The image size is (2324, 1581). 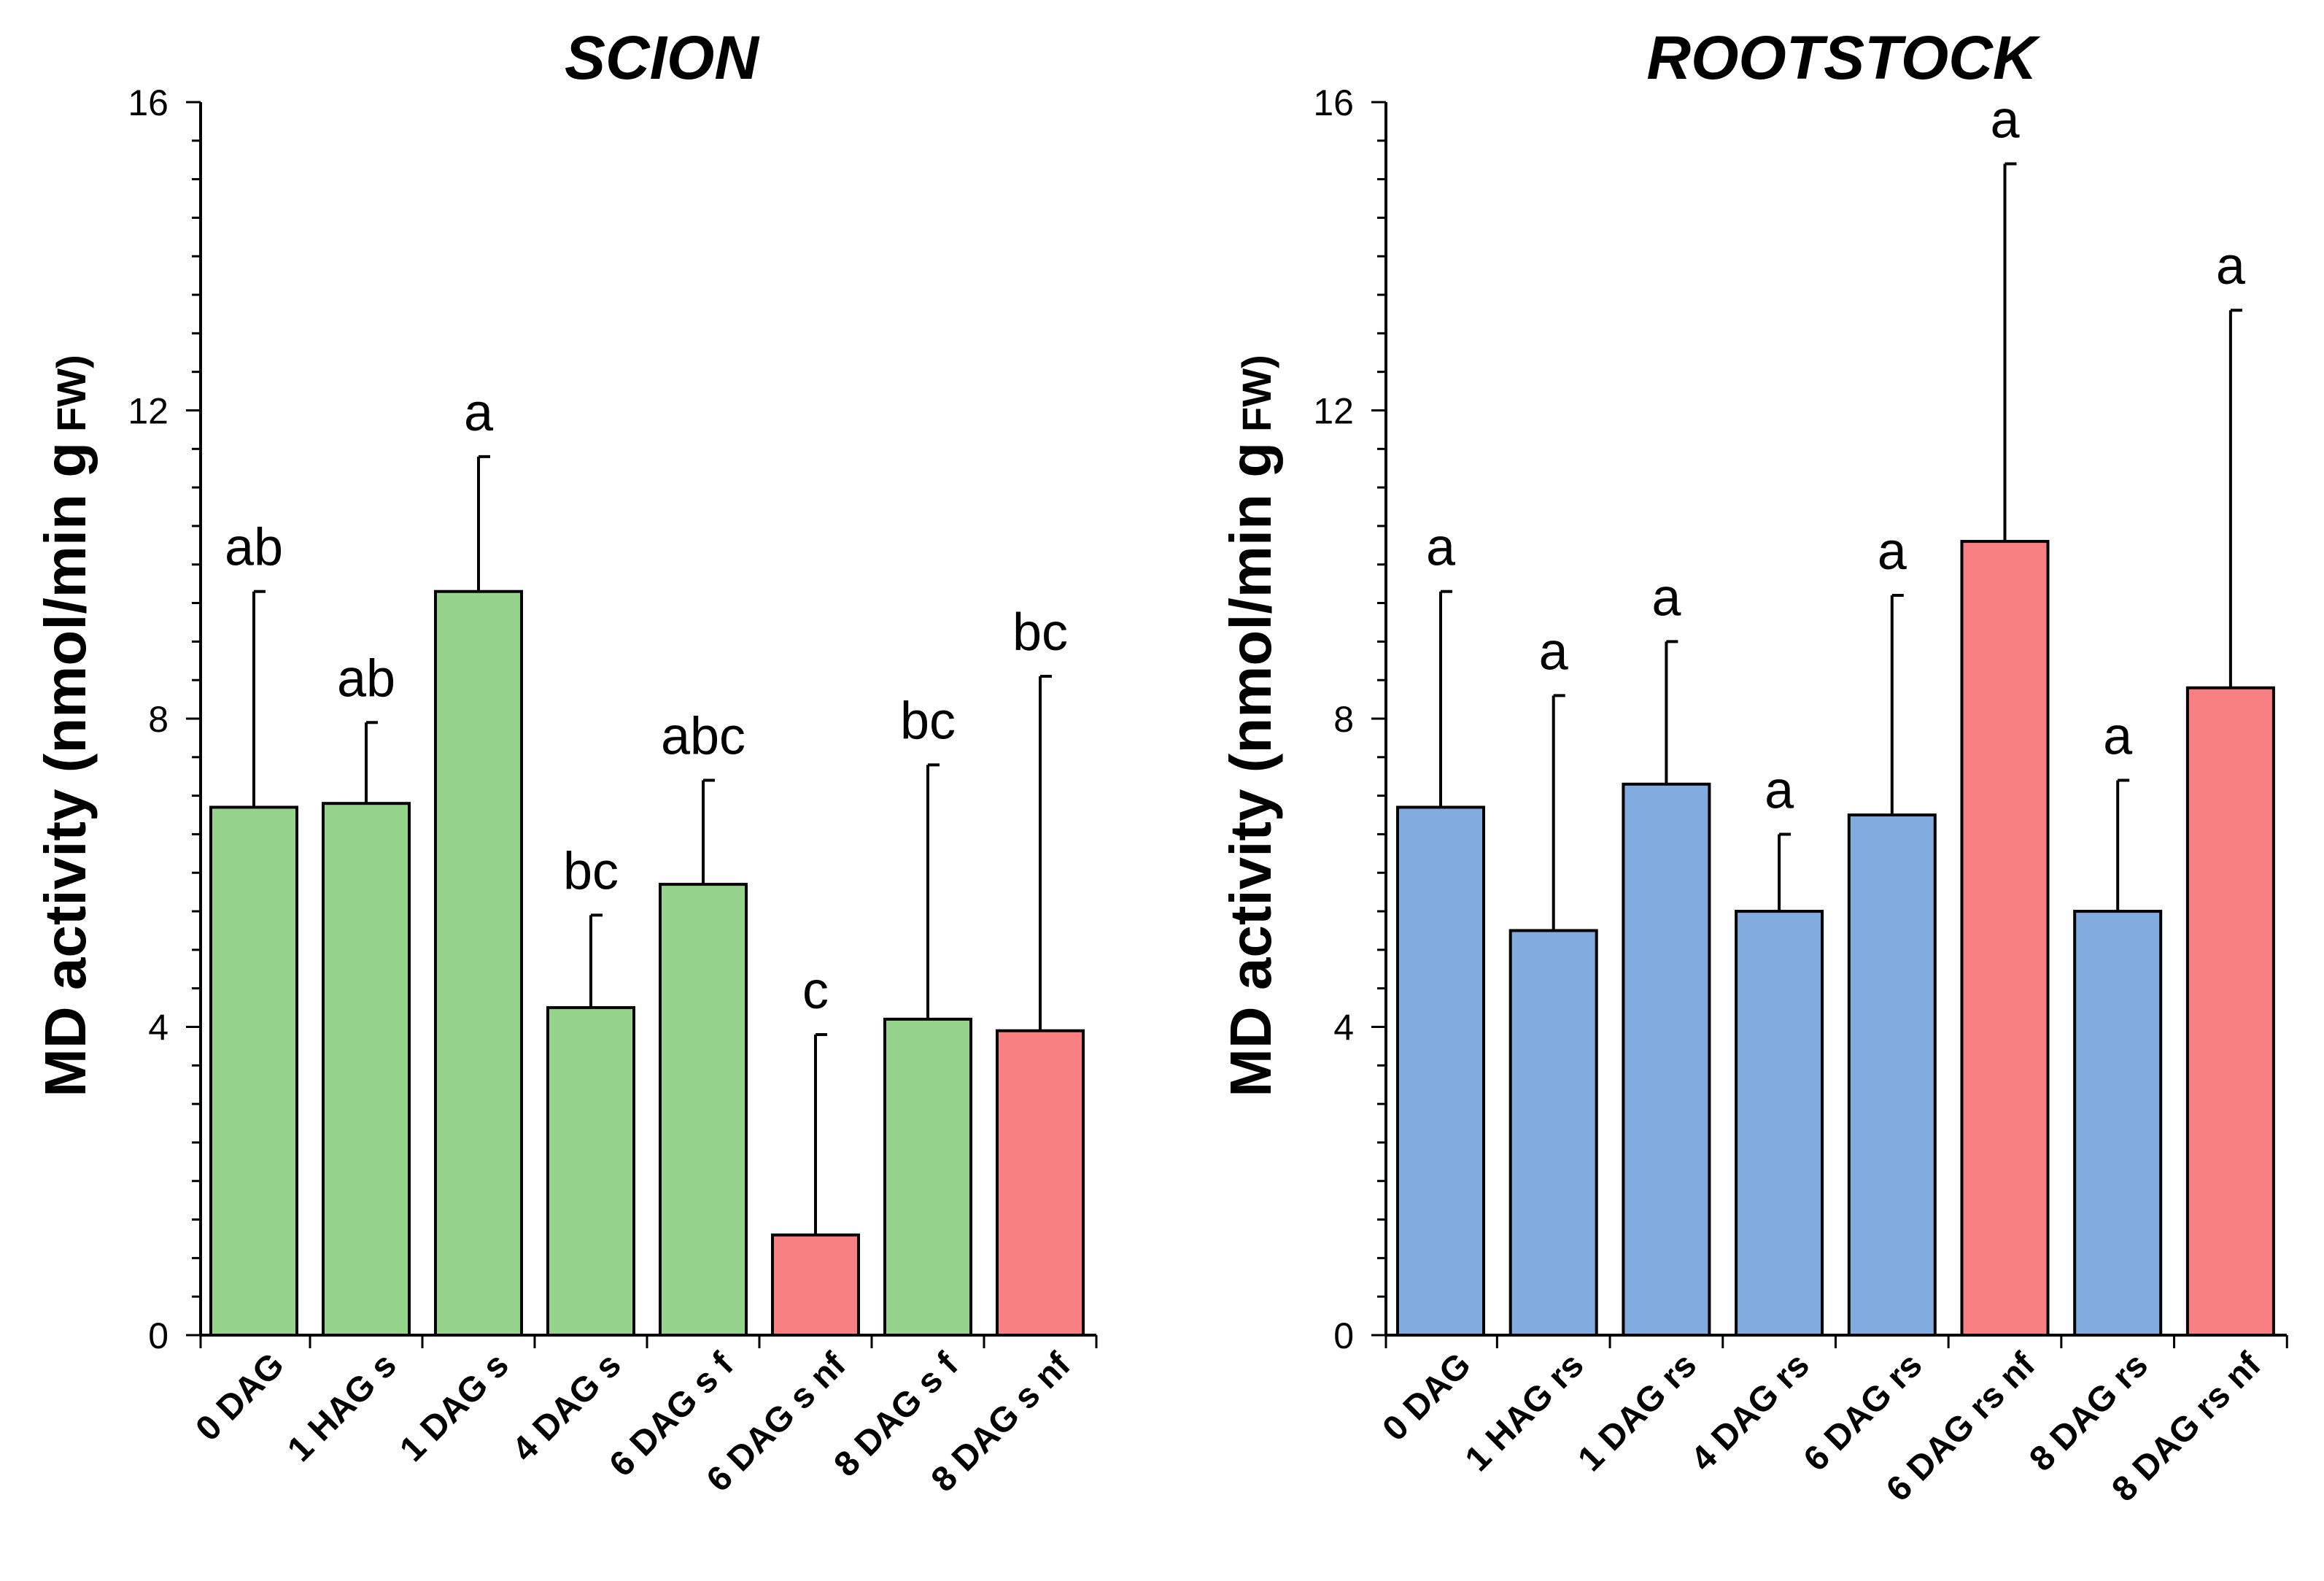 What do you see at coordinates (662, 57) in the screenshot?
I see `chart-title: SCION` at bounding box center [662, 57].